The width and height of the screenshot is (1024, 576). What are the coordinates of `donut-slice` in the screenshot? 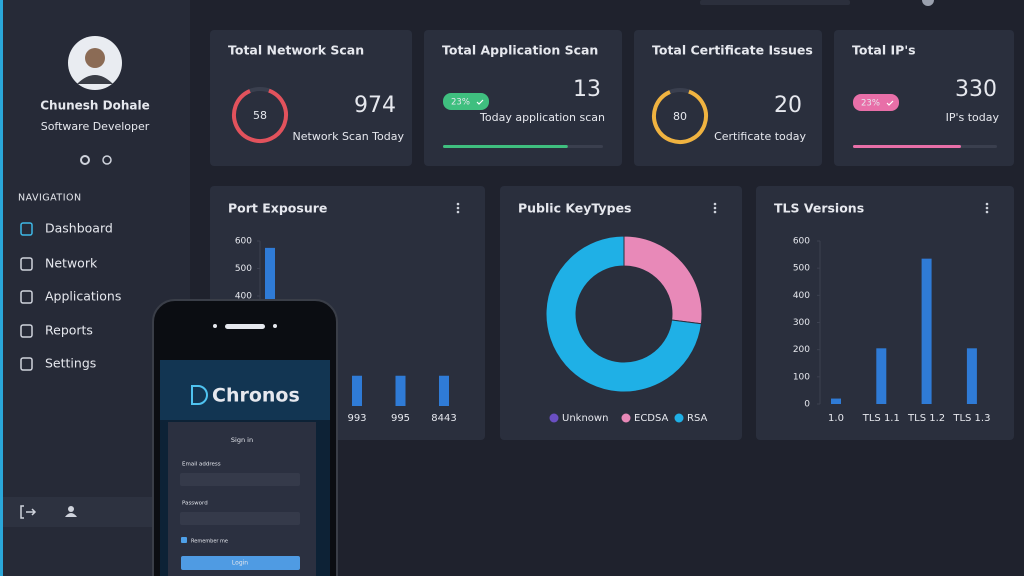 It's located at (623, 314).